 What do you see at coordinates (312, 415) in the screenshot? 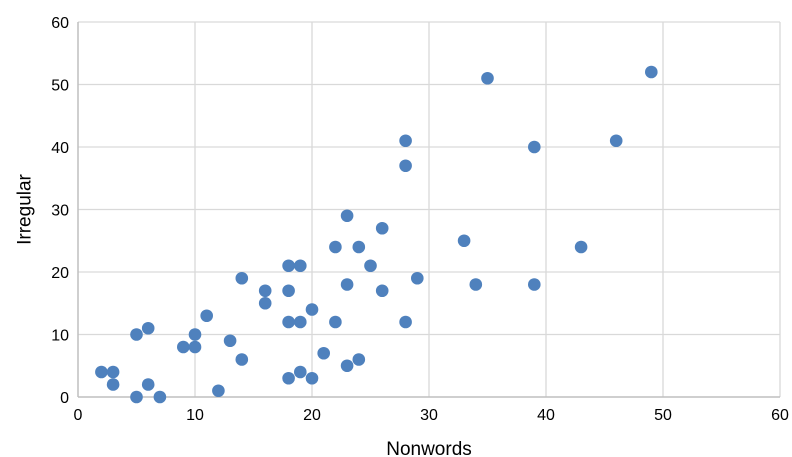
I see `x-tick-label: 20` at bounding box center [312, 415].